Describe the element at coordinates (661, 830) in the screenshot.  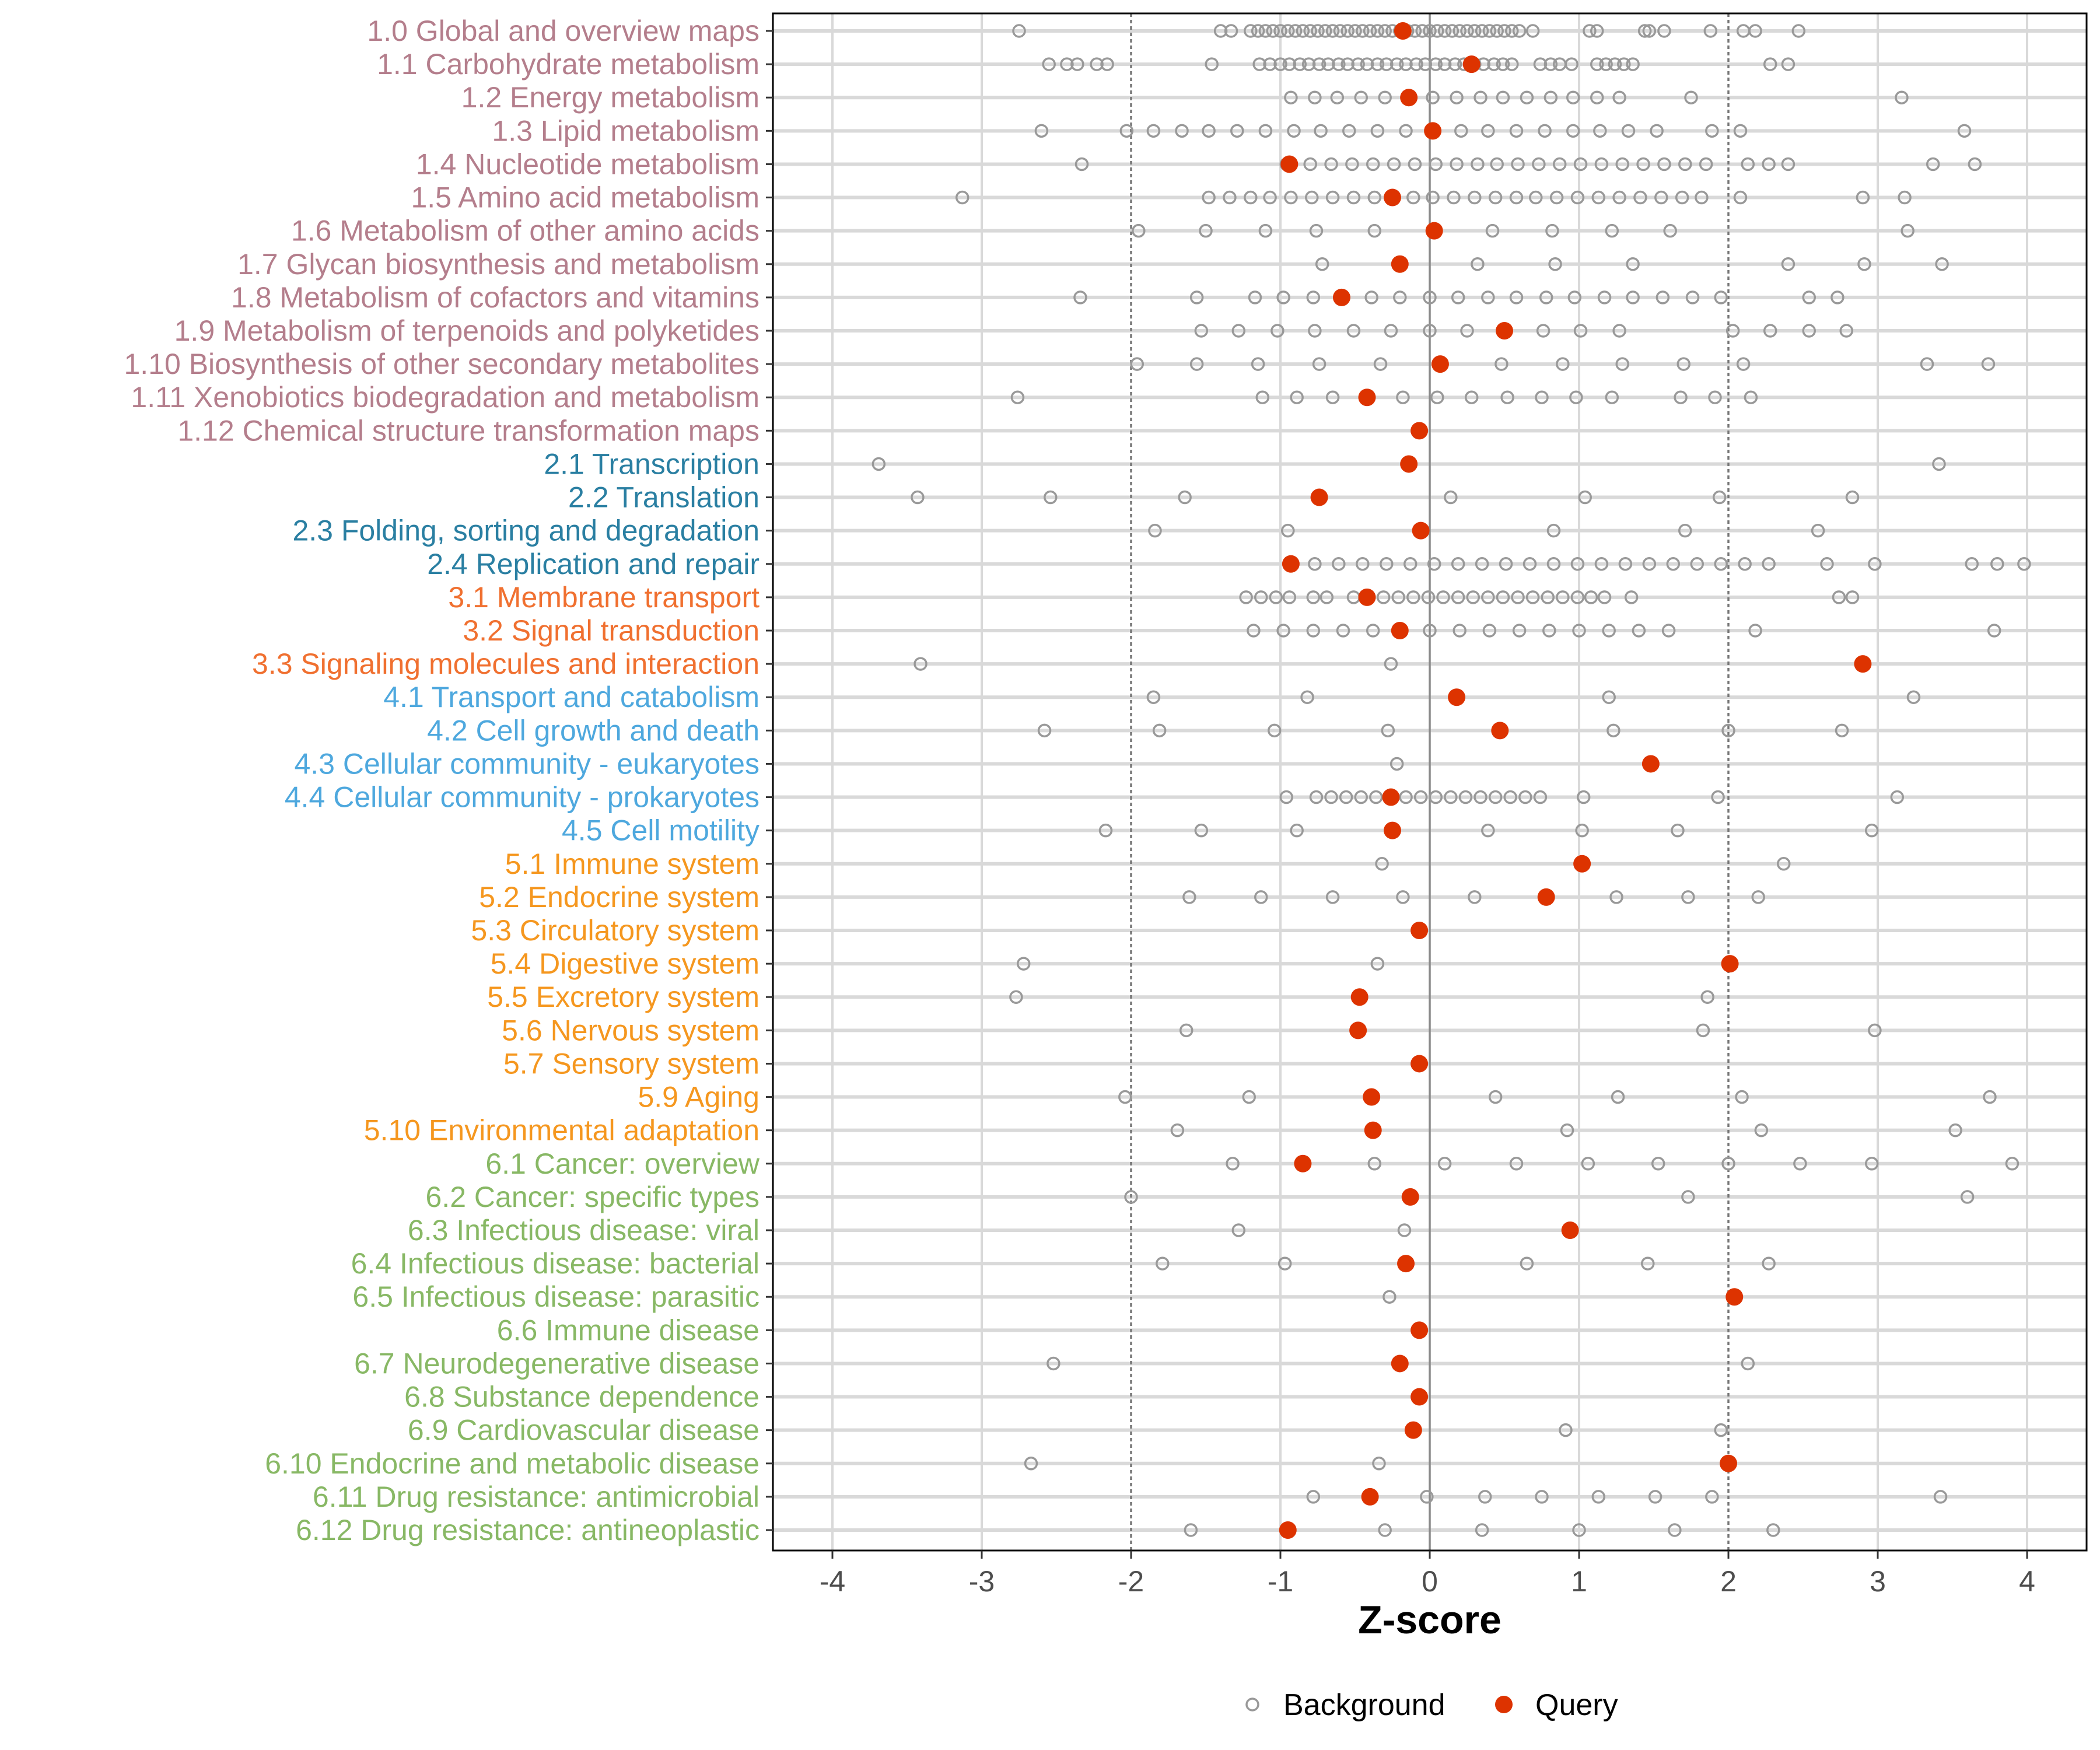
I see `y-category-label: 4.5 Cell motility` at that location.